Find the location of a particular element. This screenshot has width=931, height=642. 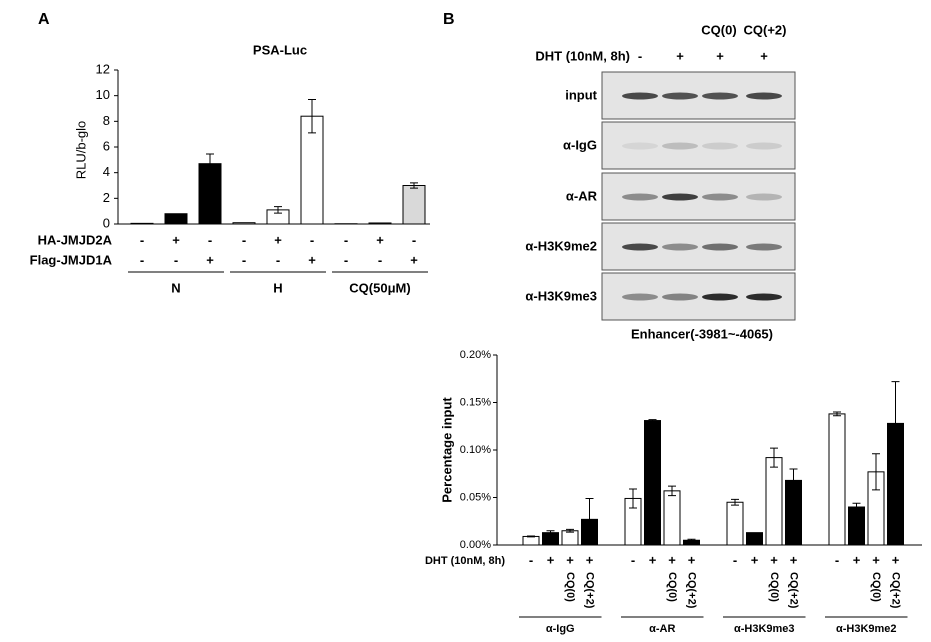

blot-row-label: input is located at coordinates (581, 94).